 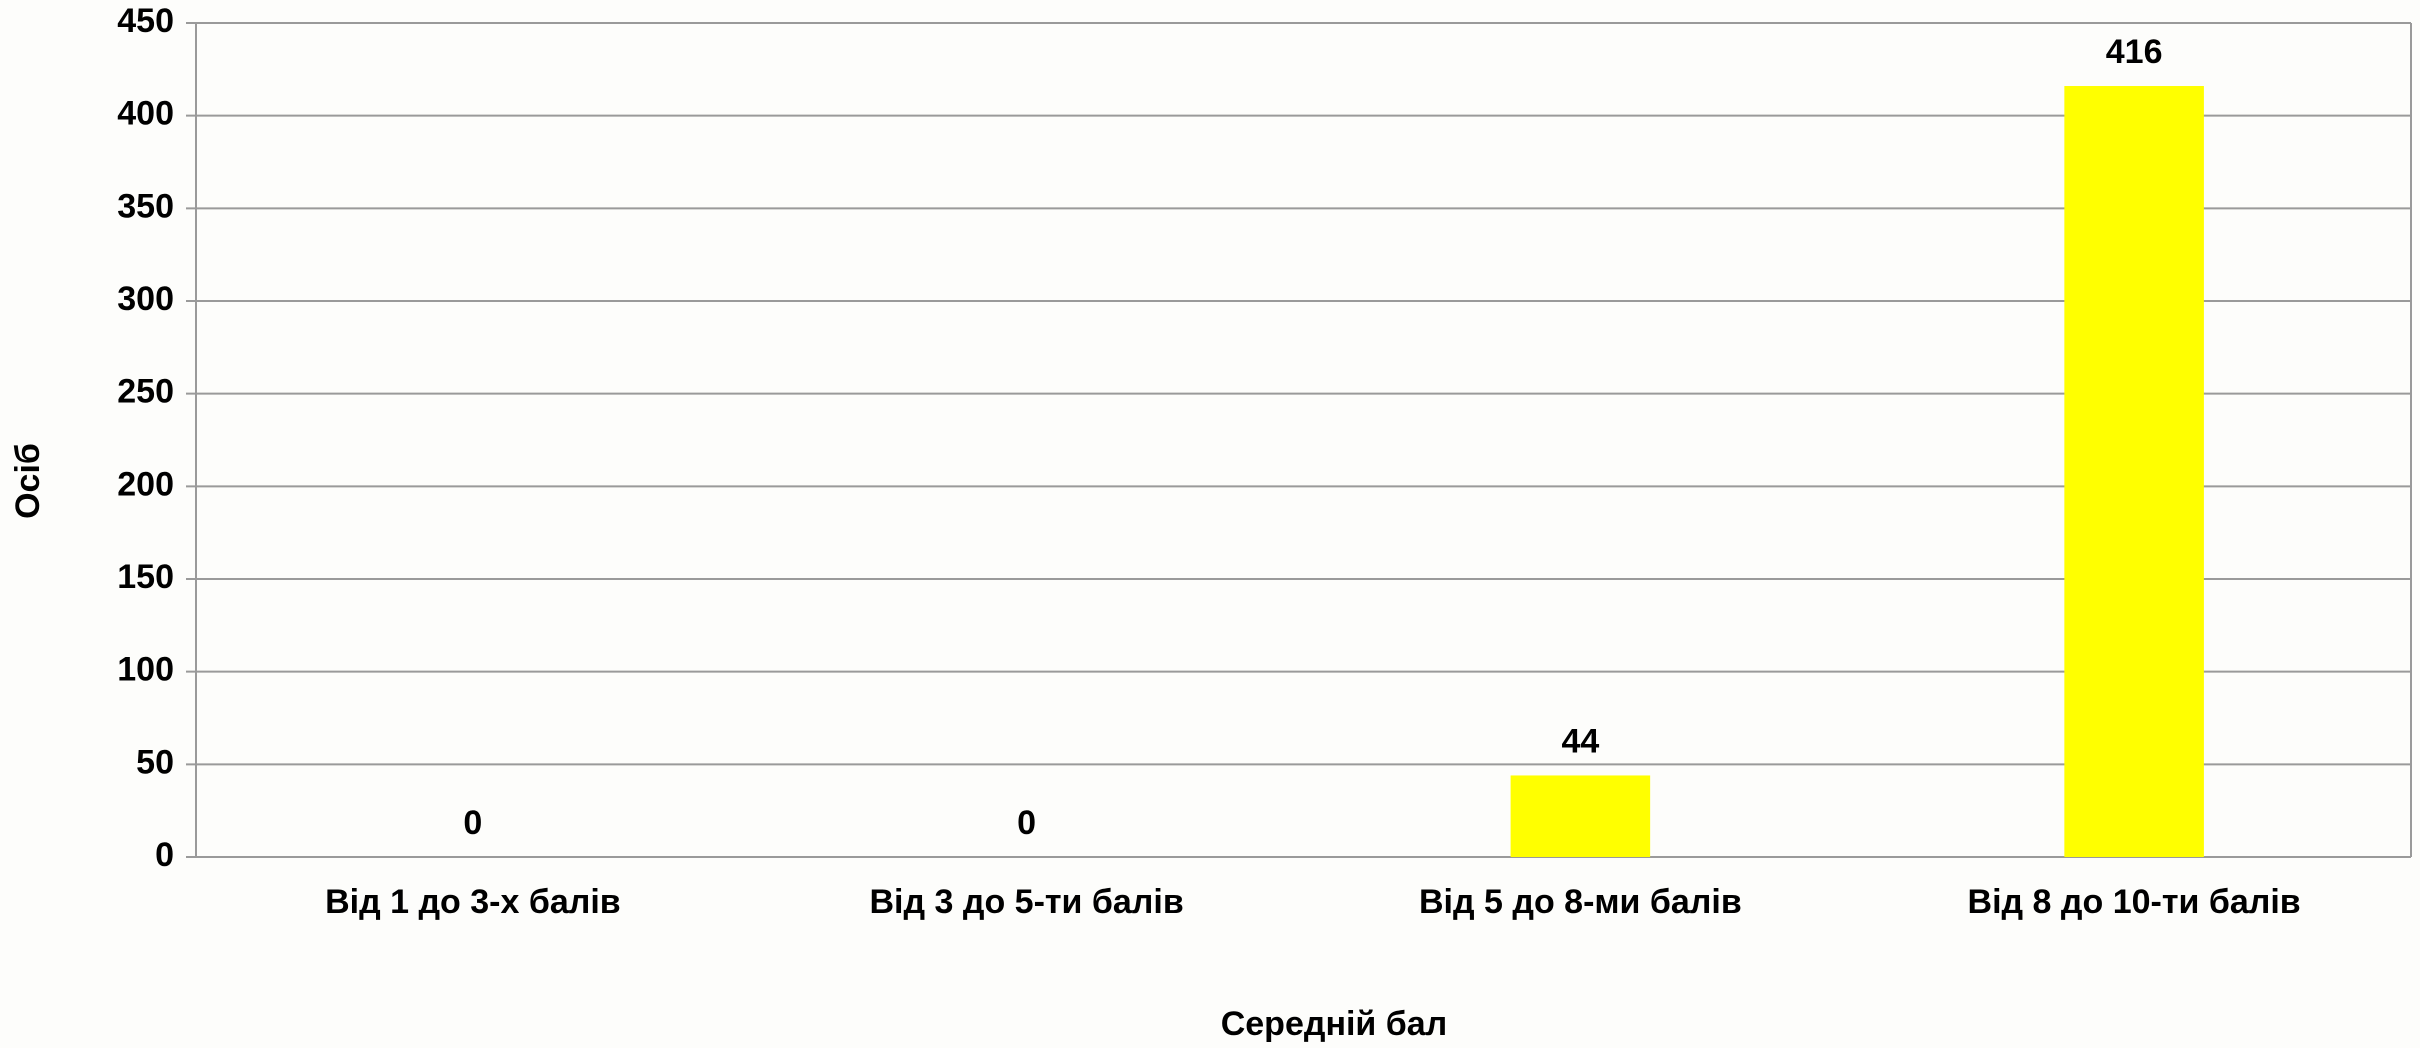 I want to click on data-label: 416, so click(x=2134, y=52).